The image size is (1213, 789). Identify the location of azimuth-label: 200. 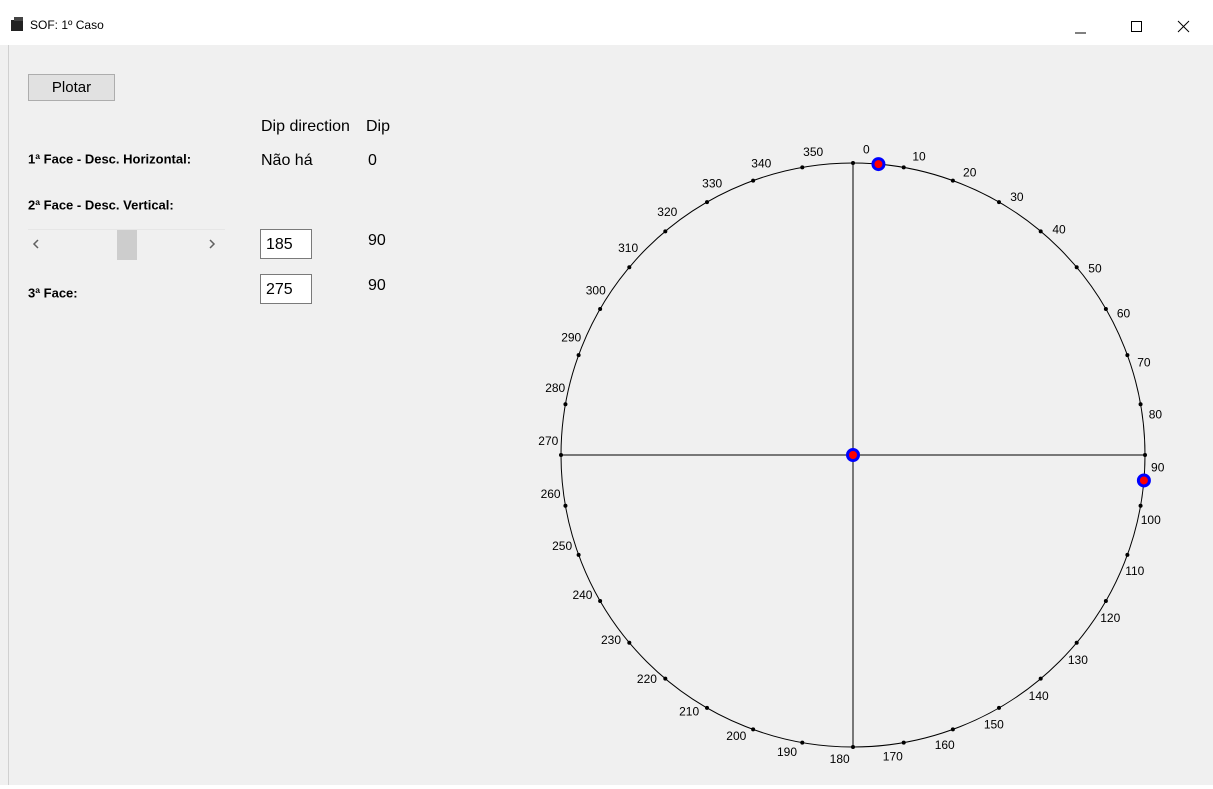
(736, 736).